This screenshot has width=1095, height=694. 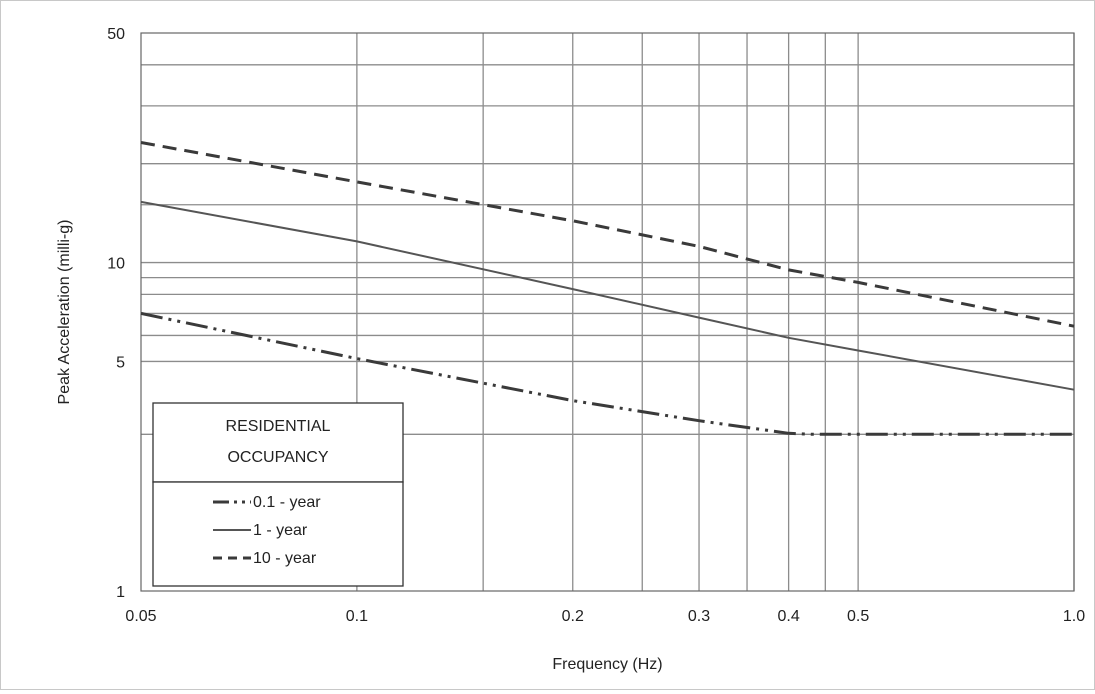 What do you see at coordinates (789, 616) in the screenshot?
I see `x-tick-label: 0.4` at bounding box center [789, 616].